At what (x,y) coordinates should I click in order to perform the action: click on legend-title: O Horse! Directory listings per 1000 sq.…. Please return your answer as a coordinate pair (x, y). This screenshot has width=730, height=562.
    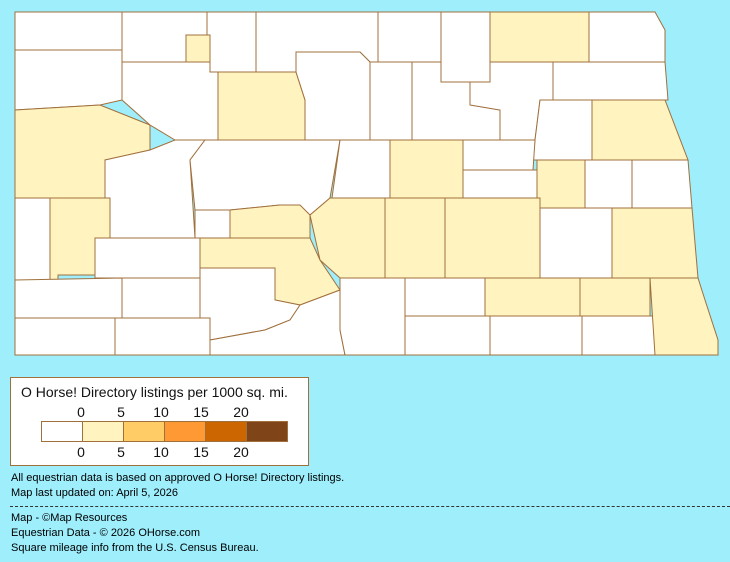
    Looking at the image, I should click on (154, 392).